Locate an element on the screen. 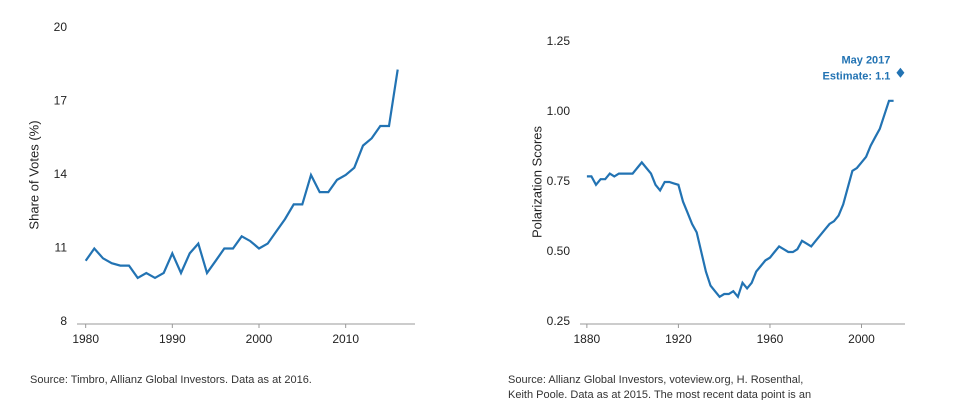 Image resolution: width=960 pixels, height=400 pixels. y-axis-label: Polarization Scores is located at coordinates (536, 182).